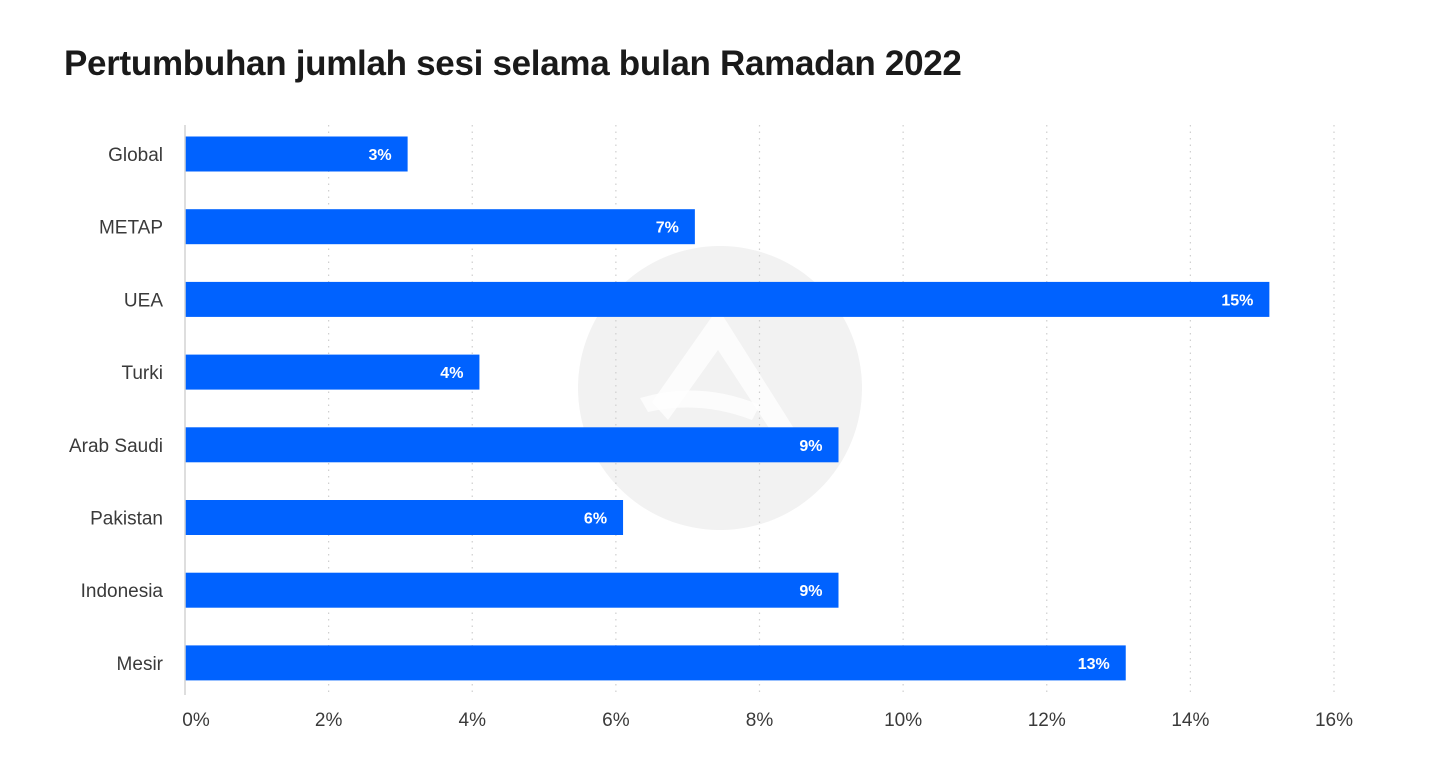 The height and width of the screenshot is (783, 1440). Describe the element at coordinates (140, 664) in the screenshot. I see `category-label: Mesir` at that location.